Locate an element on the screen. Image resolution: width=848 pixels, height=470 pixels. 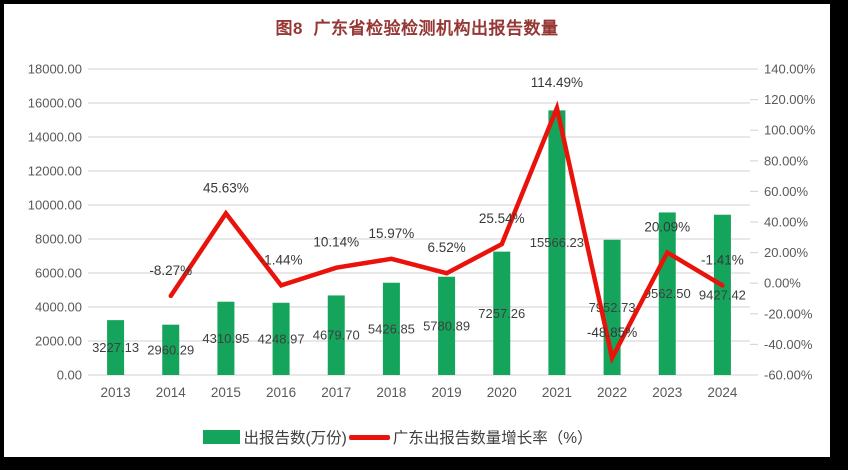
left-axis-tick-label: 0.00 is located at coordinates (69, 375).